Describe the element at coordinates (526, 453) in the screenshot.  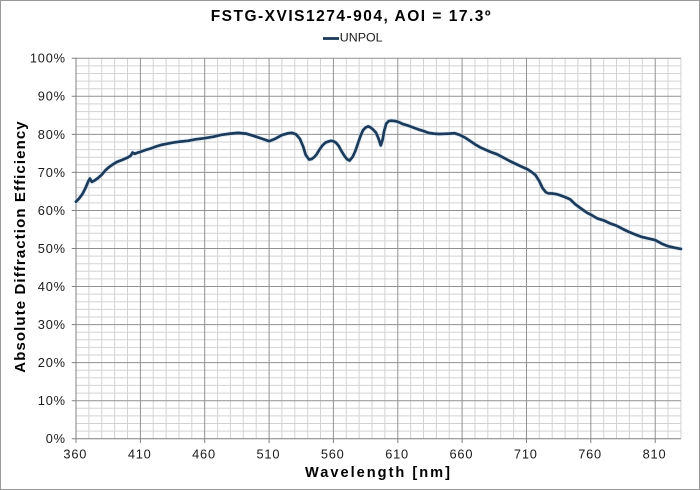
I see `svg-text: 710` at that location.